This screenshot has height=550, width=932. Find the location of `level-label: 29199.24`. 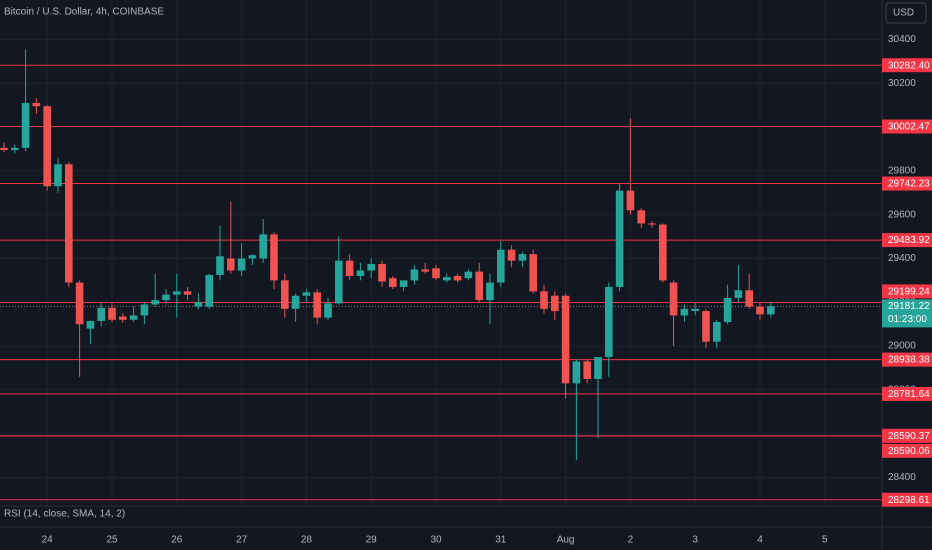

level-label: 29199.24 is located at coordinates (909, 292).